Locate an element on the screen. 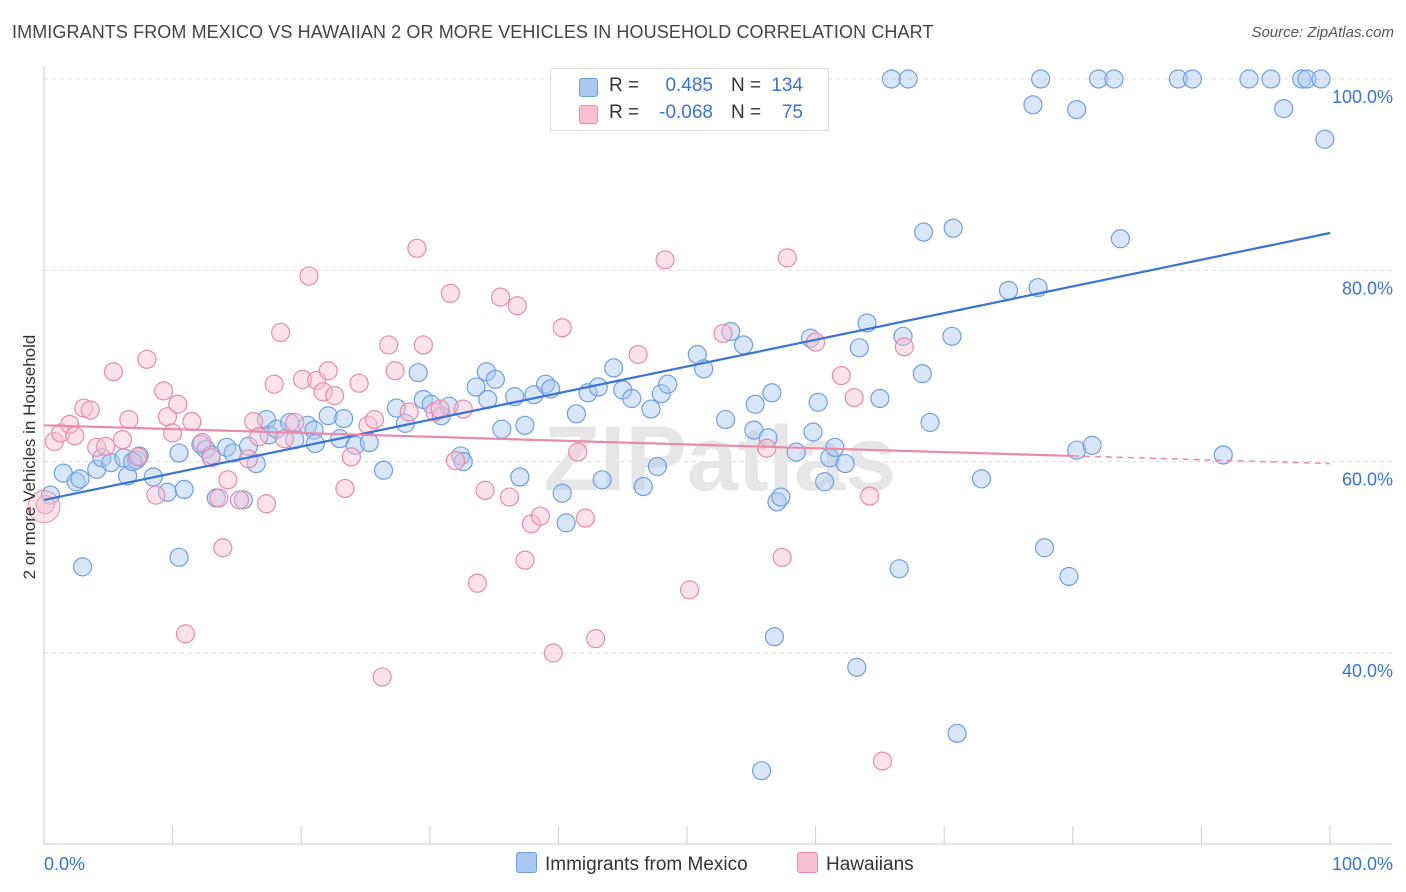  correlation-legend: R = 0.485 N = 134 R = -0.068 N = 75 is located at coordinates (689, 99).